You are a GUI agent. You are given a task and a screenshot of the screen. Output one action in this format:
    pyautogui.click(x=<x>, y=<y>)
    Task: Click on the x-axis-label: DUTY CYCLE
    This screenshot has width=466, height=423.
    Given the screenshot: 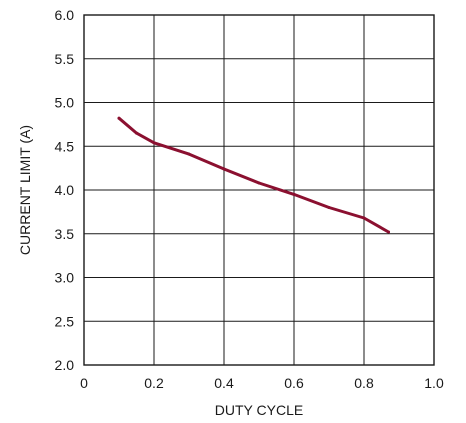 What is the action you would take?
    pyautogui.click(x=259, y=410)
    